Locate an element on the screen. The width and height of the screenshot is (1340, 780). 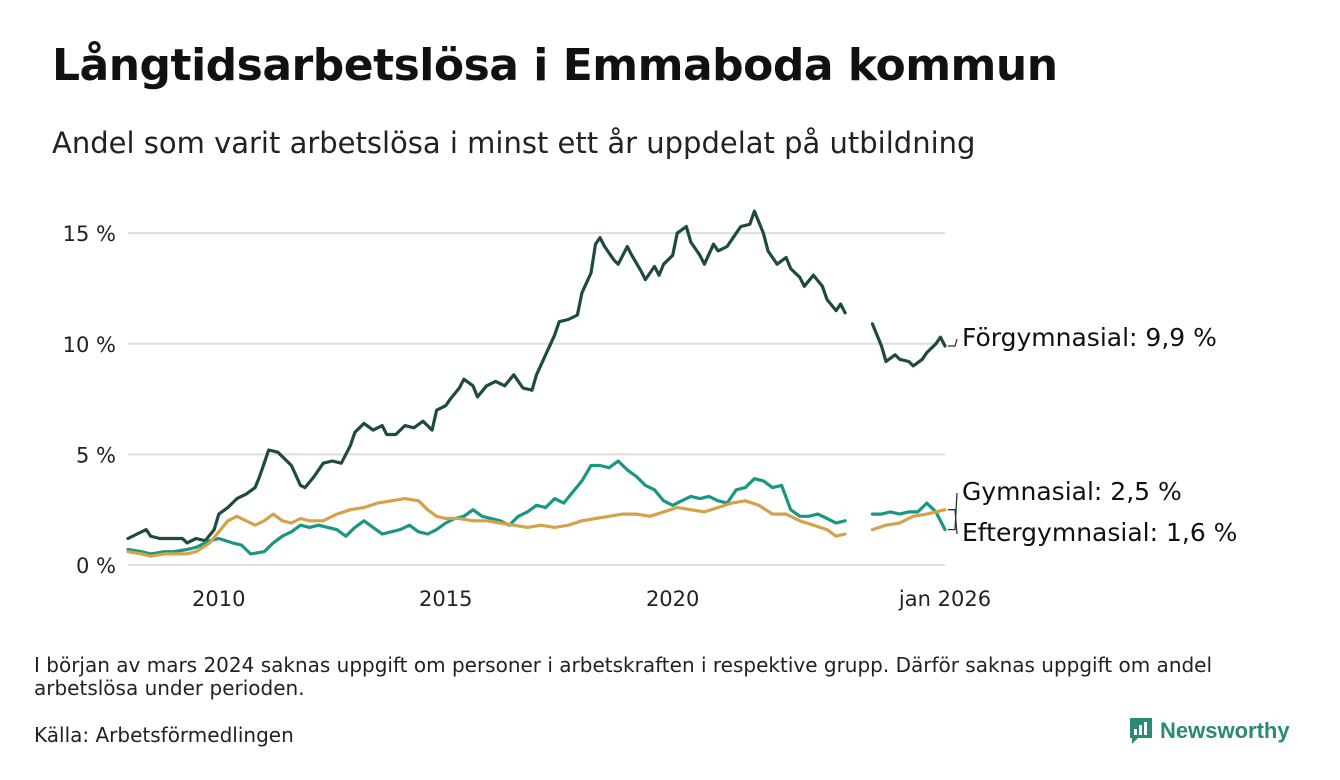
series-leader-gymnasial is located at coordinates (953, 511).